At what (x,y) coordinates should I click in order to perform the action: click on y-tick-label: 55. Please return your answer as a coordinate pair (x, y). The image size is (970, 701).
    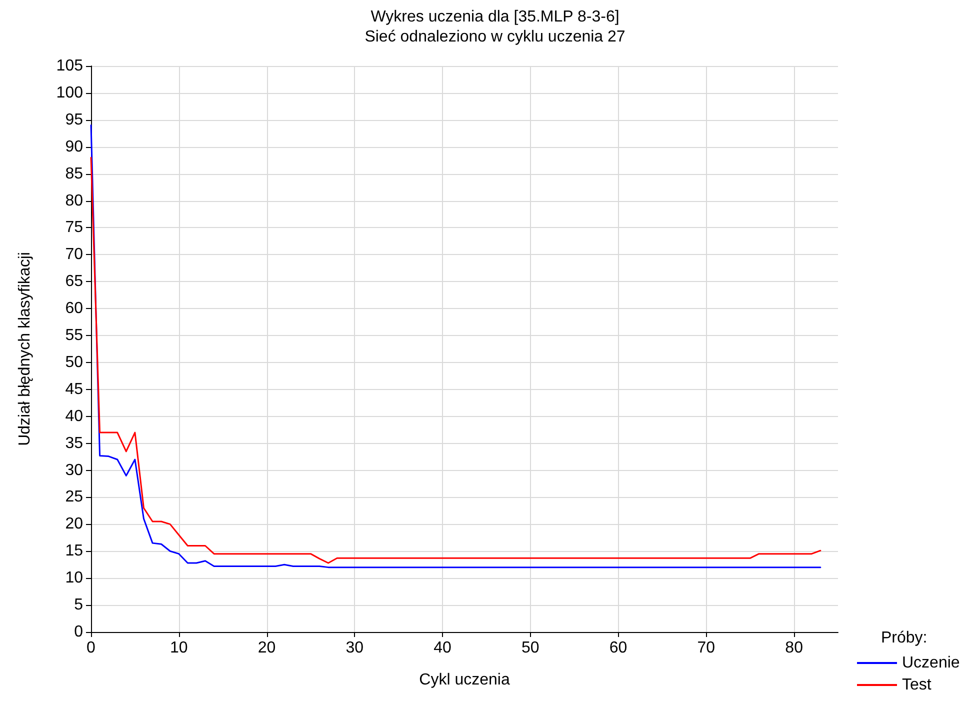
    Looking at the image, I should click on (74, 335).